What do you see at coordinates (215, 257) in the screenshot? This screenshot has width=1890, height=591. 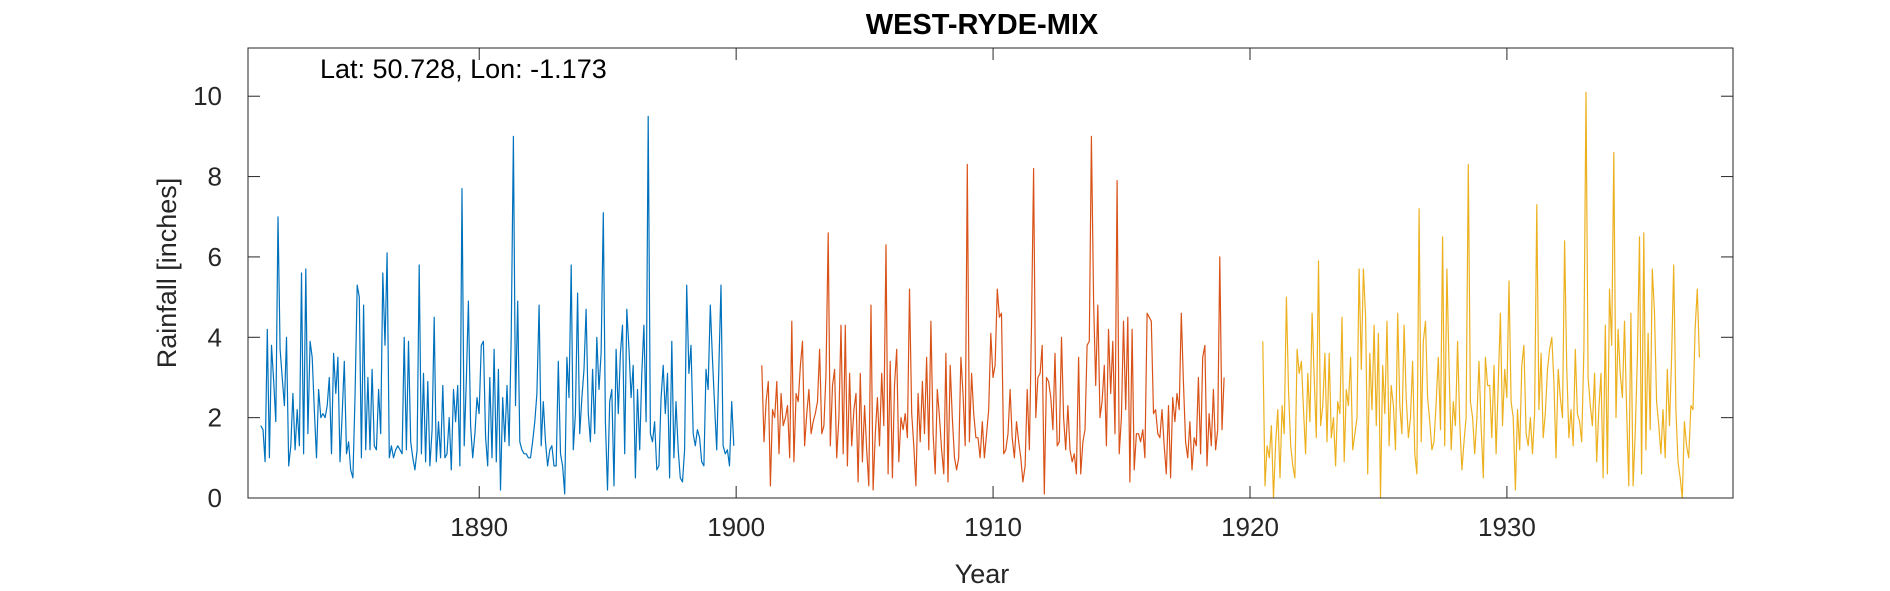 I see `y-tick-label: 6` at bounding box center [215, 257].